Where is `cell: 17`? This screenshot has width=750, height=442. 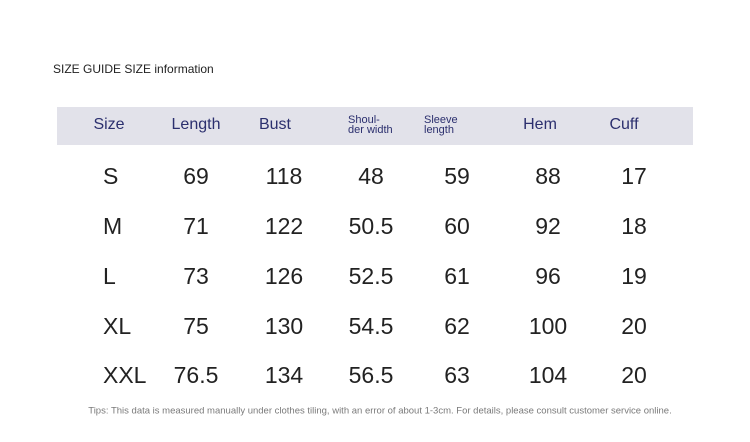 cell: 17 is located at coordinates (634, 176).